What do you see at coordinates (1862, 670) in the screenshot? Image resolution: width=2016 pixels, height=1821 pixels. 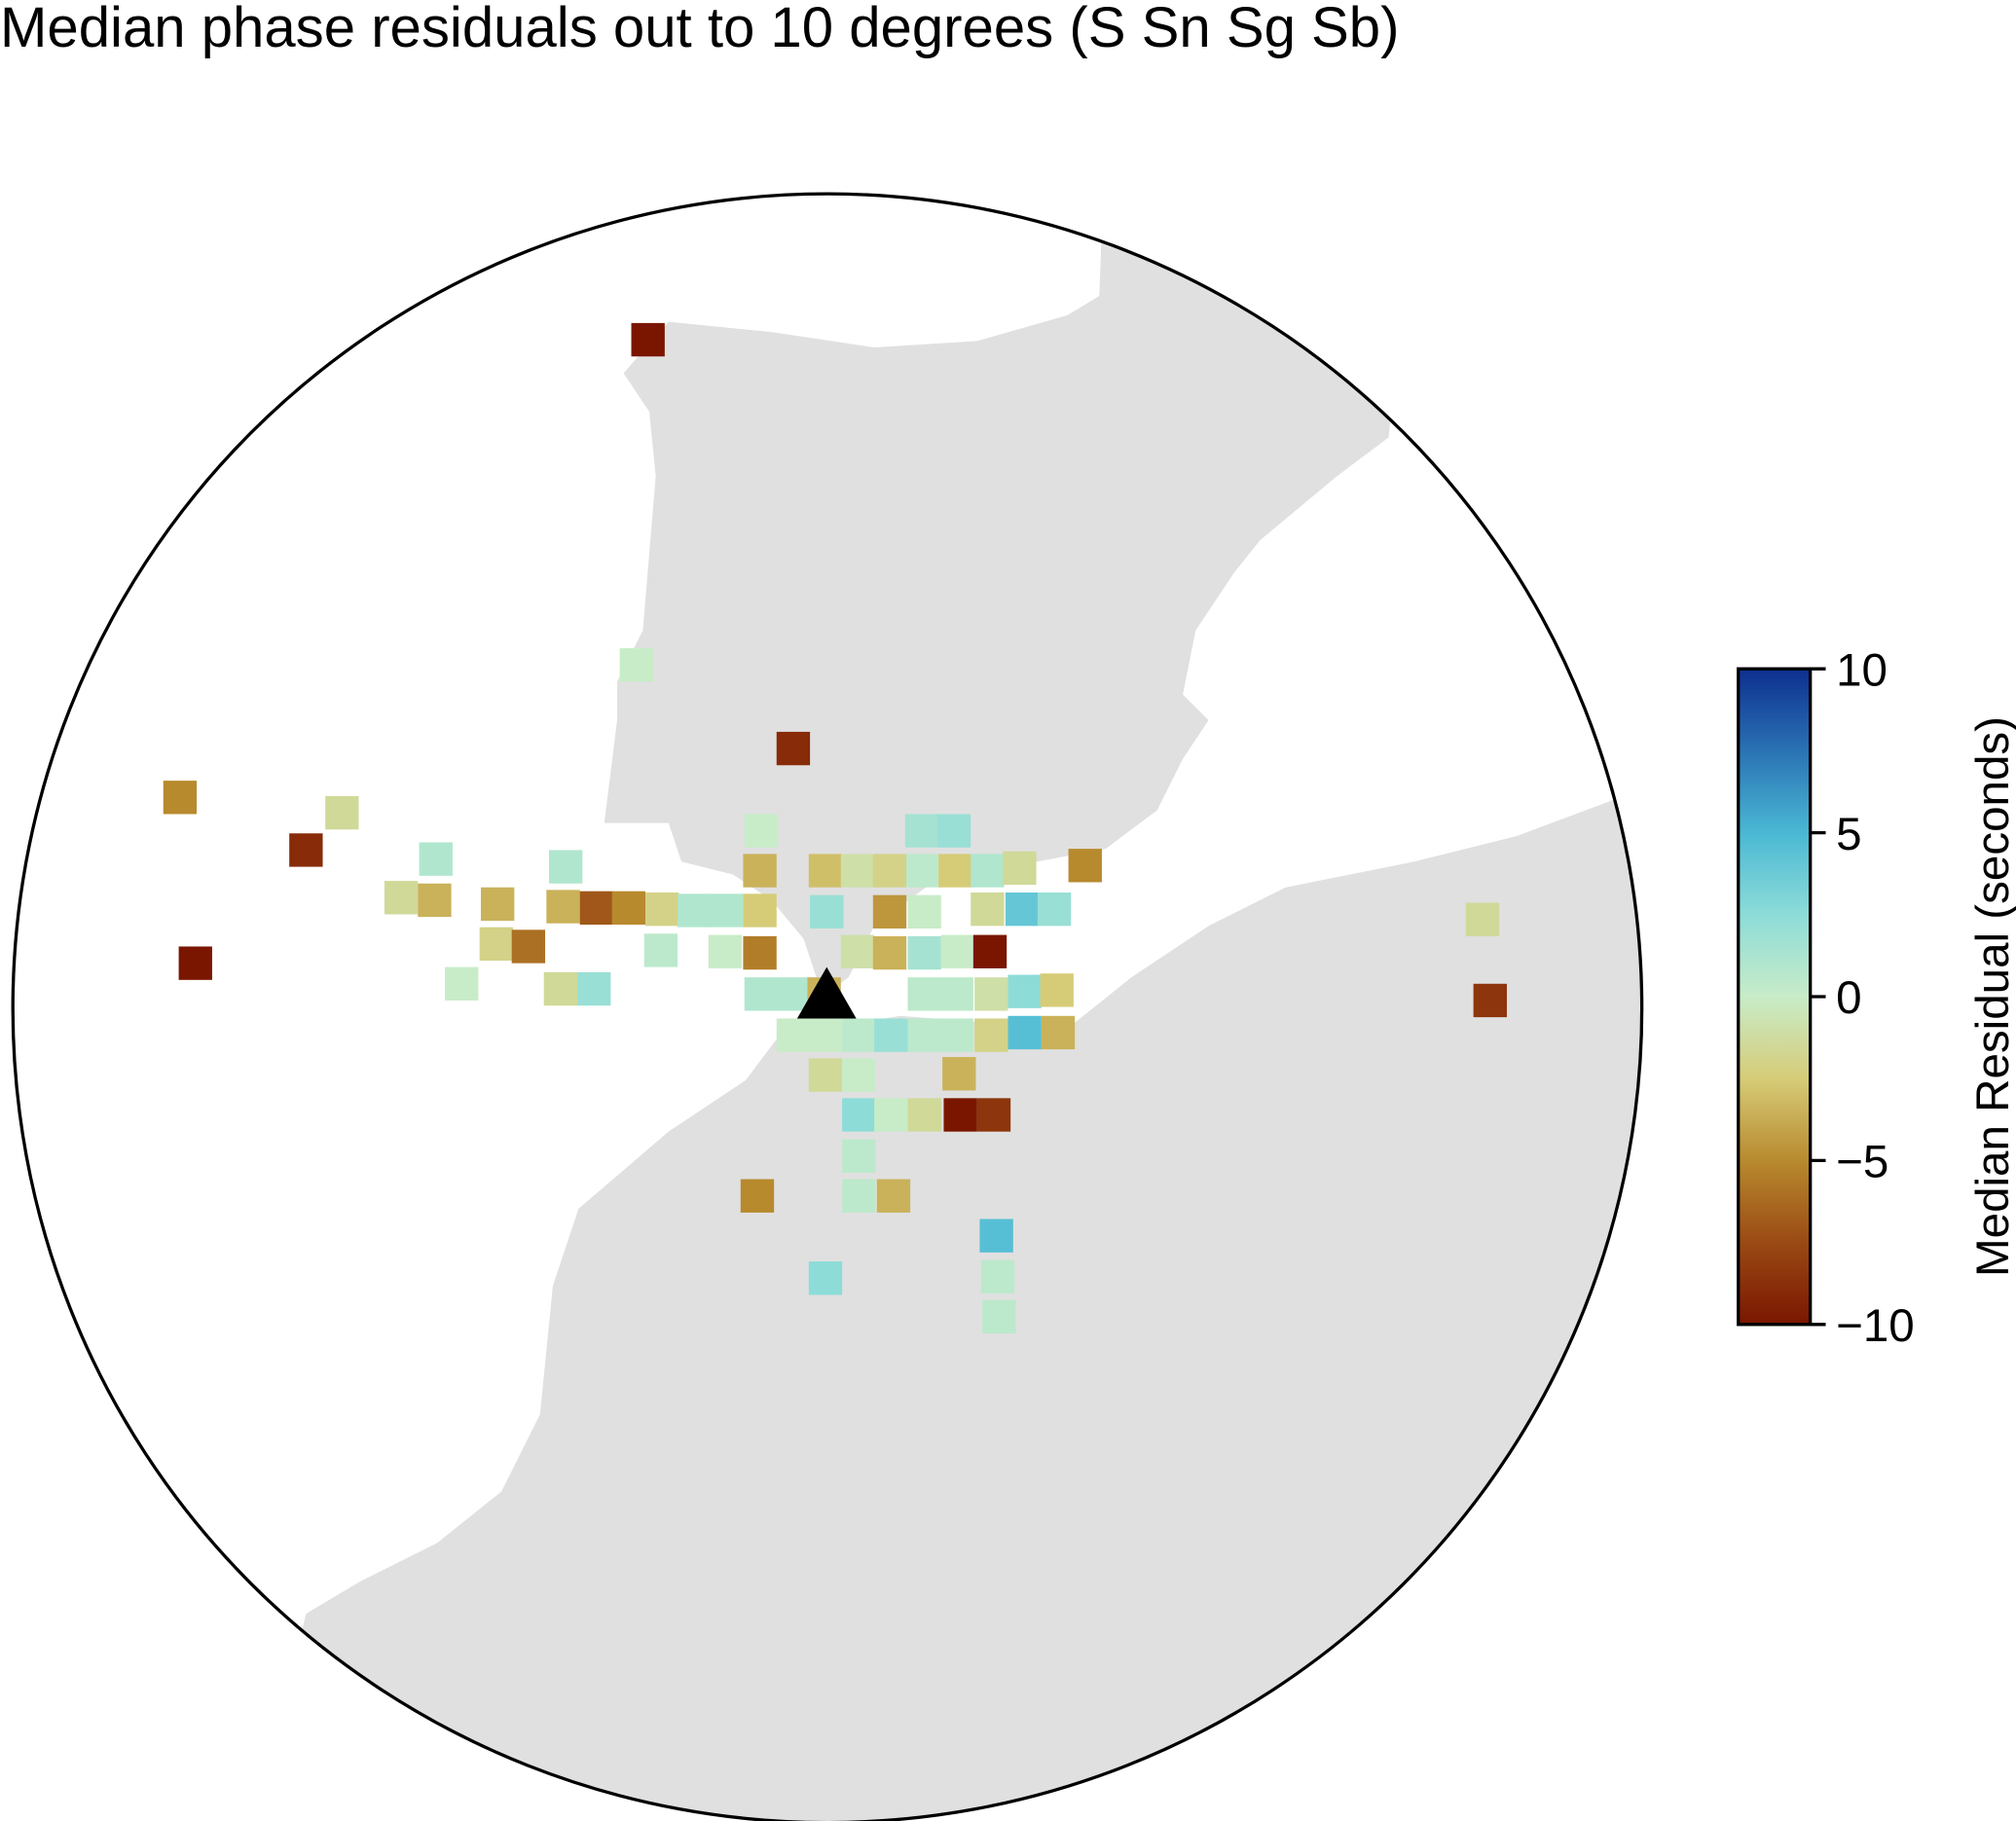 I see `colorbar-tick-label: 10` at bounding box center [1862, 670].